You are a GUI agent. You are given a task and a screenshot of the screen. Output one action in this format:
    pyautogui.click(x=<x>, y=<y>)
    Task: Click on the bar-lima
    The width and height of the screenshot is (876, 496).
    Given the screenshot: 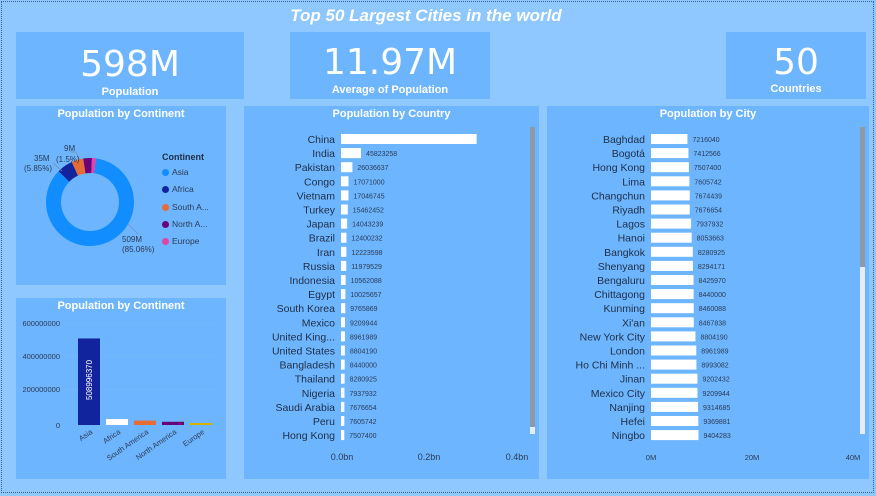 What is the action you would take?
    pyautogui.click(x=670, y=181)
    